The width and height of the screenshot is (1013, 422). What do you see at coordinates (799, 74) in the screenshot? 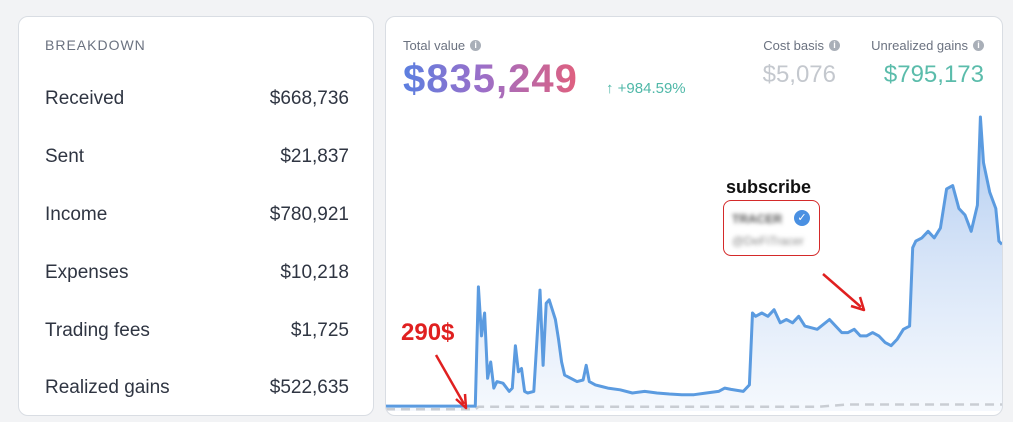
I see `cost-basis-value: $5,076` at bounding box center [799, 74].